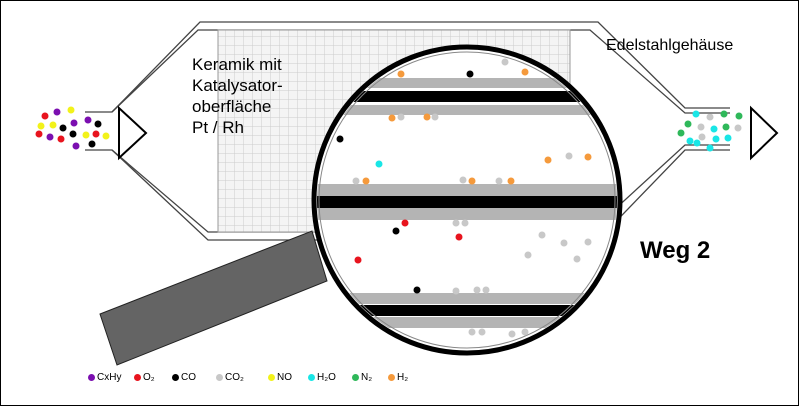 The width and height of the screenshot is (799, 406). Describe the element at coordinates (284, 377) in the screenshot. I see `legend-label: NO` at that location.